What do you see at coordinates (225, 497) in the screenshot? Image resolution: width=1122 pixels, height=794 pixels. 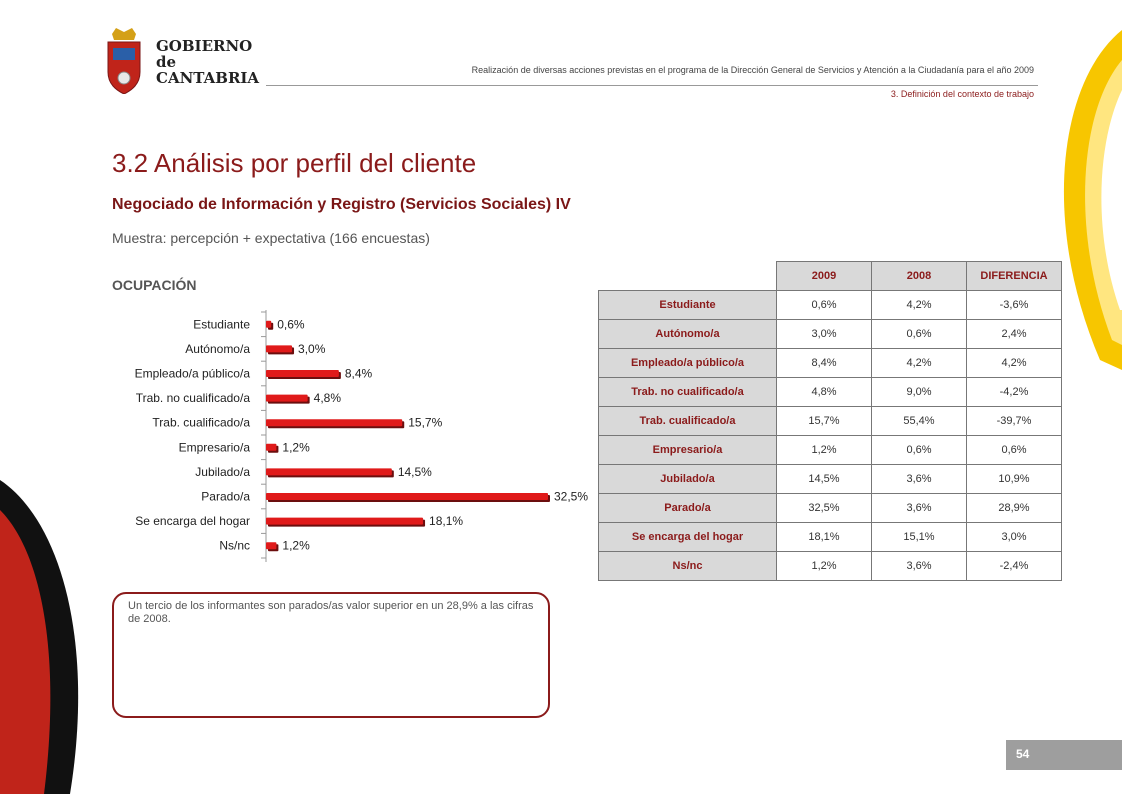 I see `chart-category-label: Parado/a` at bounding box center [225, 497].